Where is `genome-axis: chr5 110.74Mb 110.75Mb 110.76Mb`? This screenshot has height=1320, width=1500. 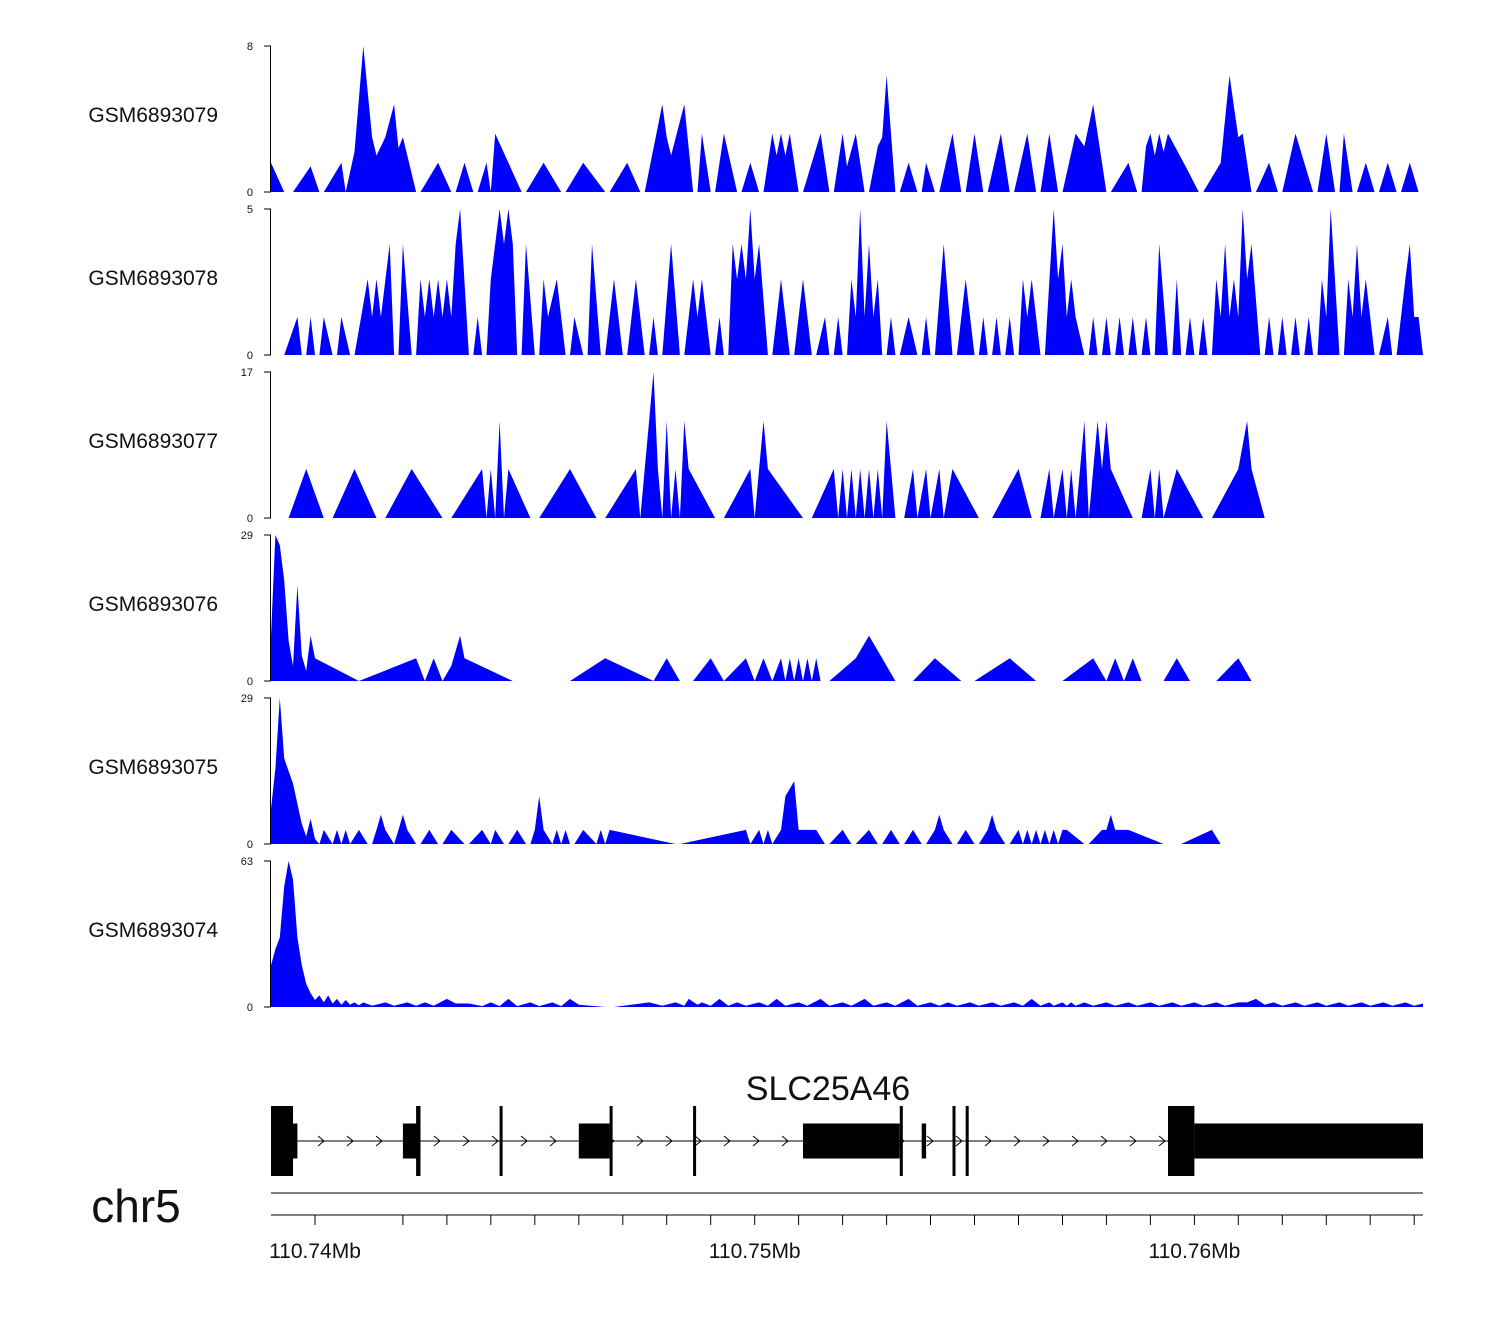
genome-axis: chr5 110.74Mb 110.75Mb 110.76Mb is located at coordinates (757, 1221).